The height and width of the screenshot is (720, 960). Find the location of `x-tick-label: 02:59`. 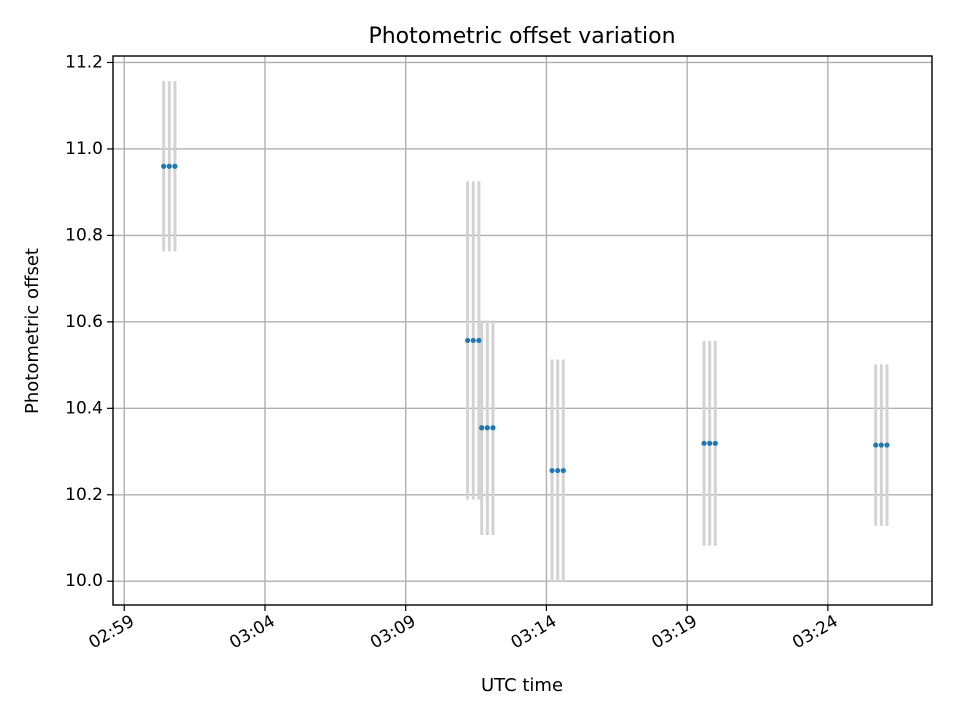

x-tick-label: 02:59 is located at coordinates (112, 632).